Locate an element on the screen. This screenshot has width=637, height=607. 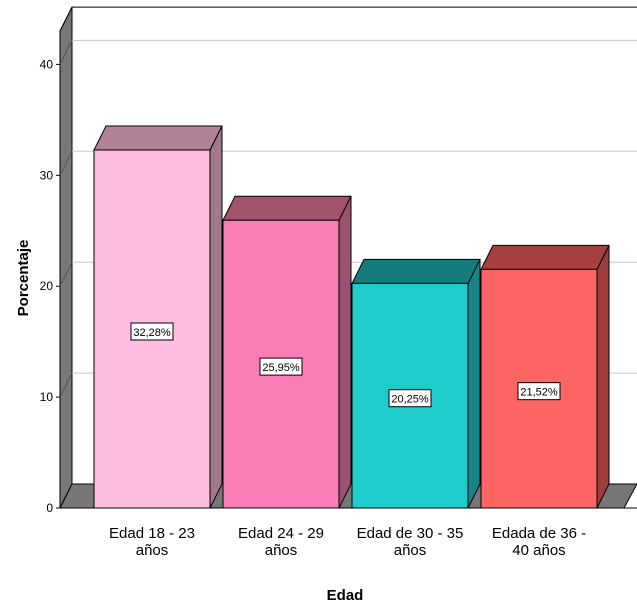
data-label-text: 20,25% is located at coordinates (410, 400).